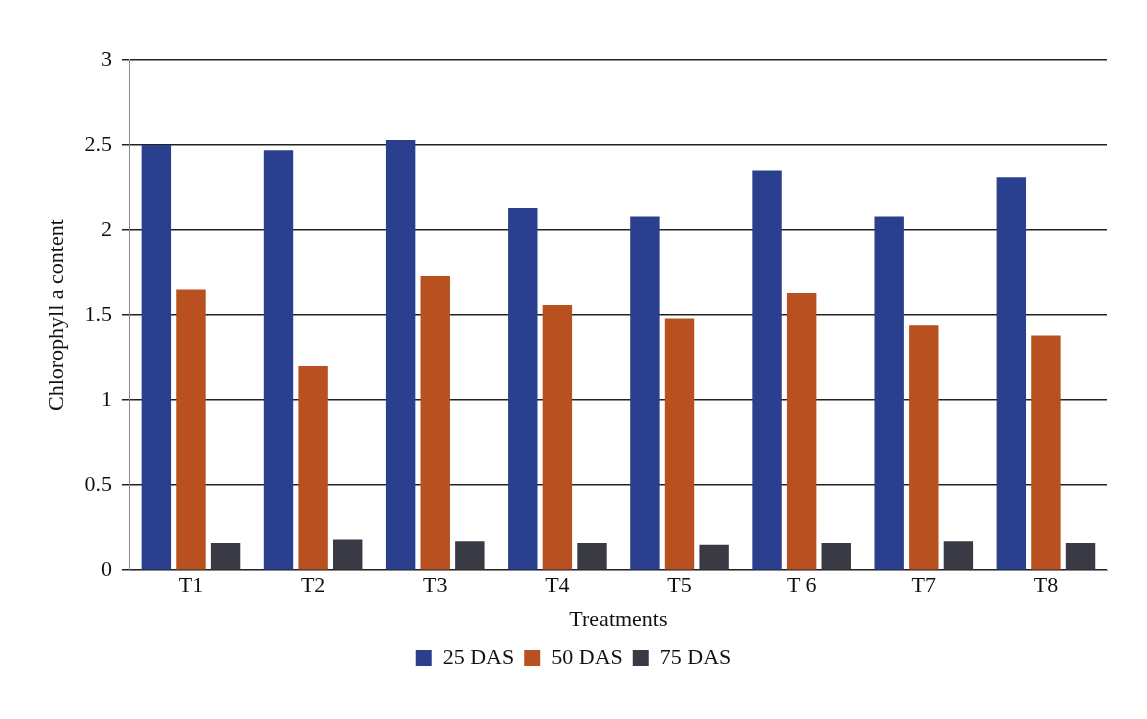 This screenshot has width=1147, height=719. What do you see at coordinates (98, 483) in the screenshot?
I see `y-tick-label: 0.5` at bounding box center [98, 483].